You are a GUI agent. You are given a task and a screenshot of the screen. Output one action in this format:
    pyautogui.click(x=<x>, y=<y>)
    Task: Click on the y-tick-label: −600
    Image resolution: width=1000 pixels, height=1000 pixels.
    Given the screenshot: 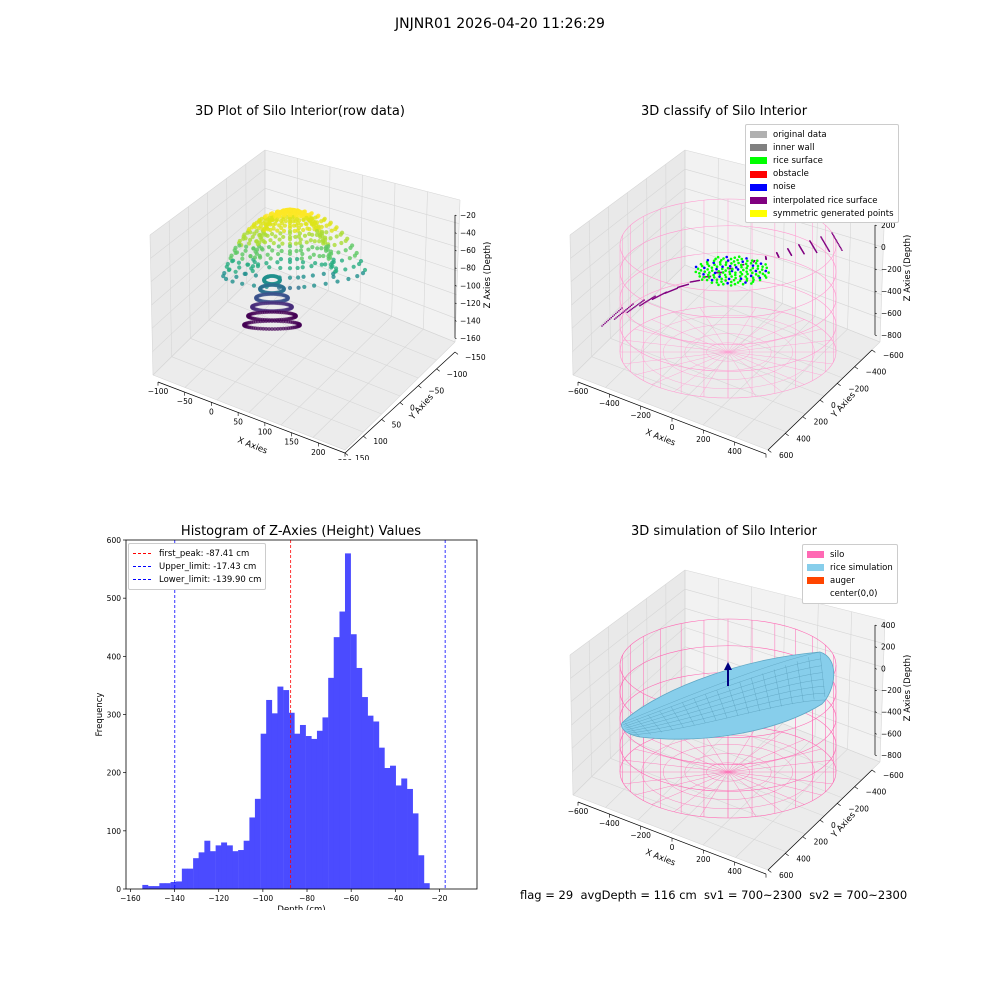 What is the action you would take?
    pyautogui.click(x=893, y=355)
    